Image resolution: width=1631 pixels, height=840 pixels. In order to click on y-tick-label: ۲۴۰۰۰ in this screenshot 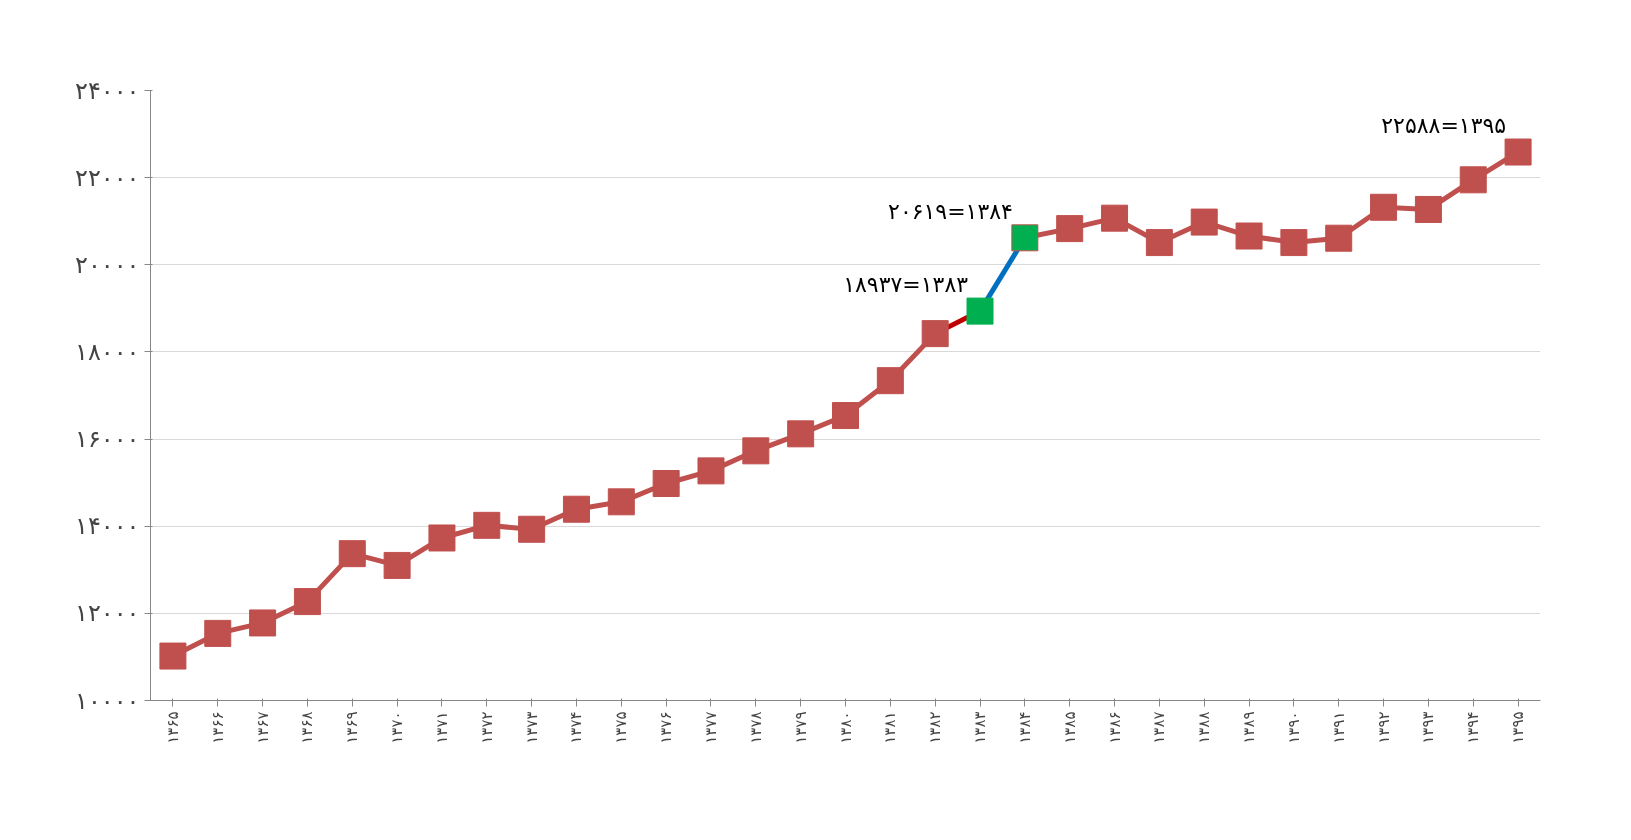, I will do `click(107, 90)`.